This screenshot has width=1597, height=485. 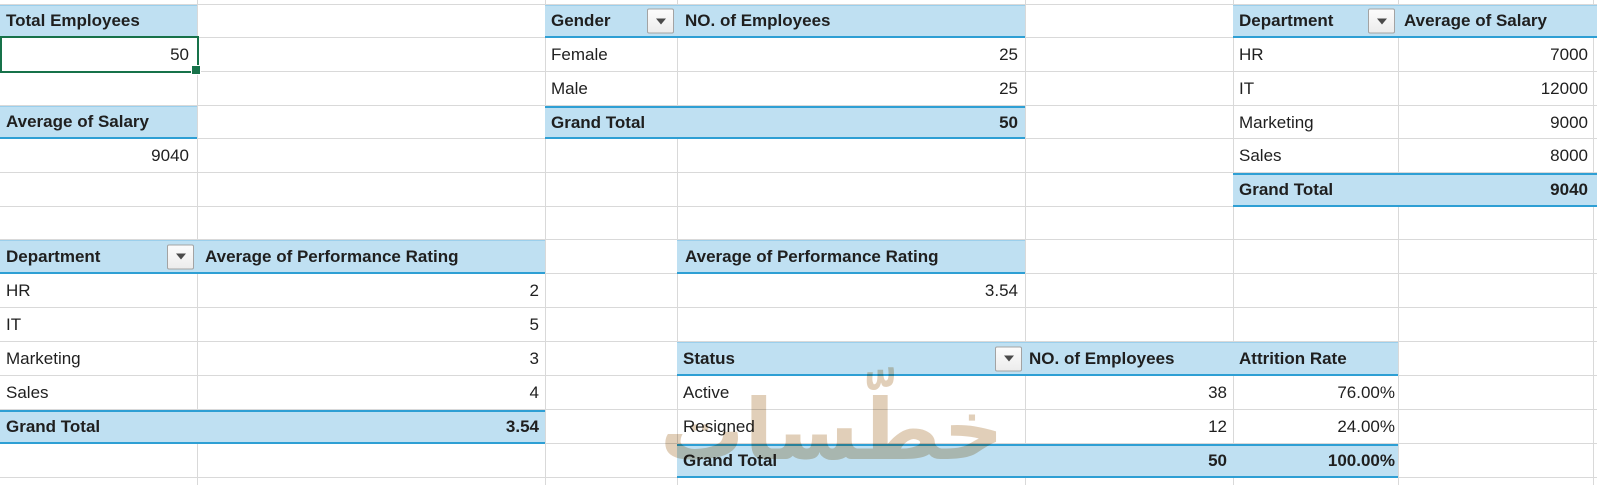 I want to click on attrition-column-header: Attrition Rate, so click(x=1293, y=358).